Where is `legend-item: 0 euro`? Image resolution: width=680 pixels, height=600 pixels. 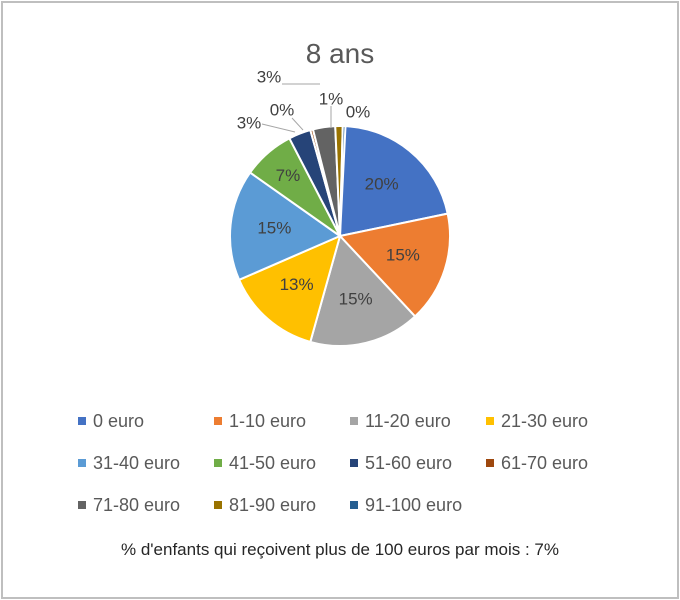
legend-item: 0 euro is located at coordinates (146, 421).